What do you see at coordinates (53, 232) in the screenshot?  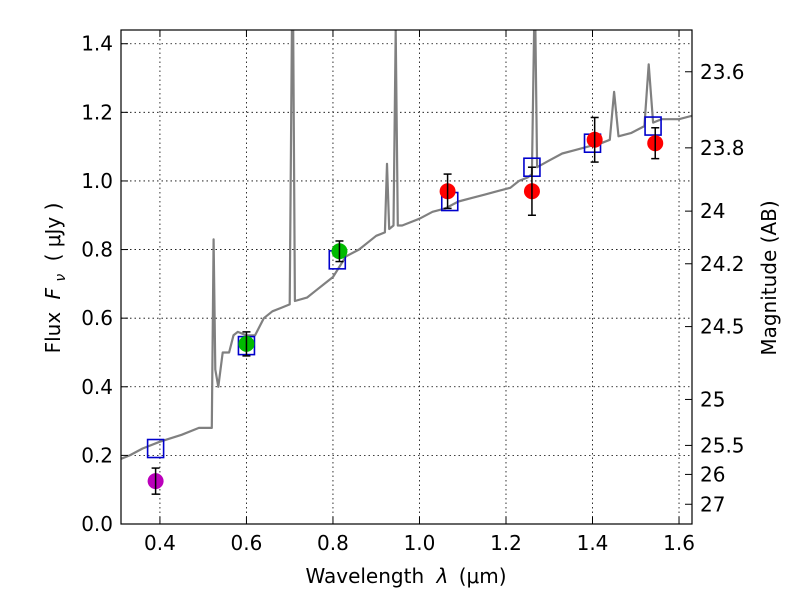 I see `y-axis-label-unit: ( μJy )` at bounding box center [53, 232].